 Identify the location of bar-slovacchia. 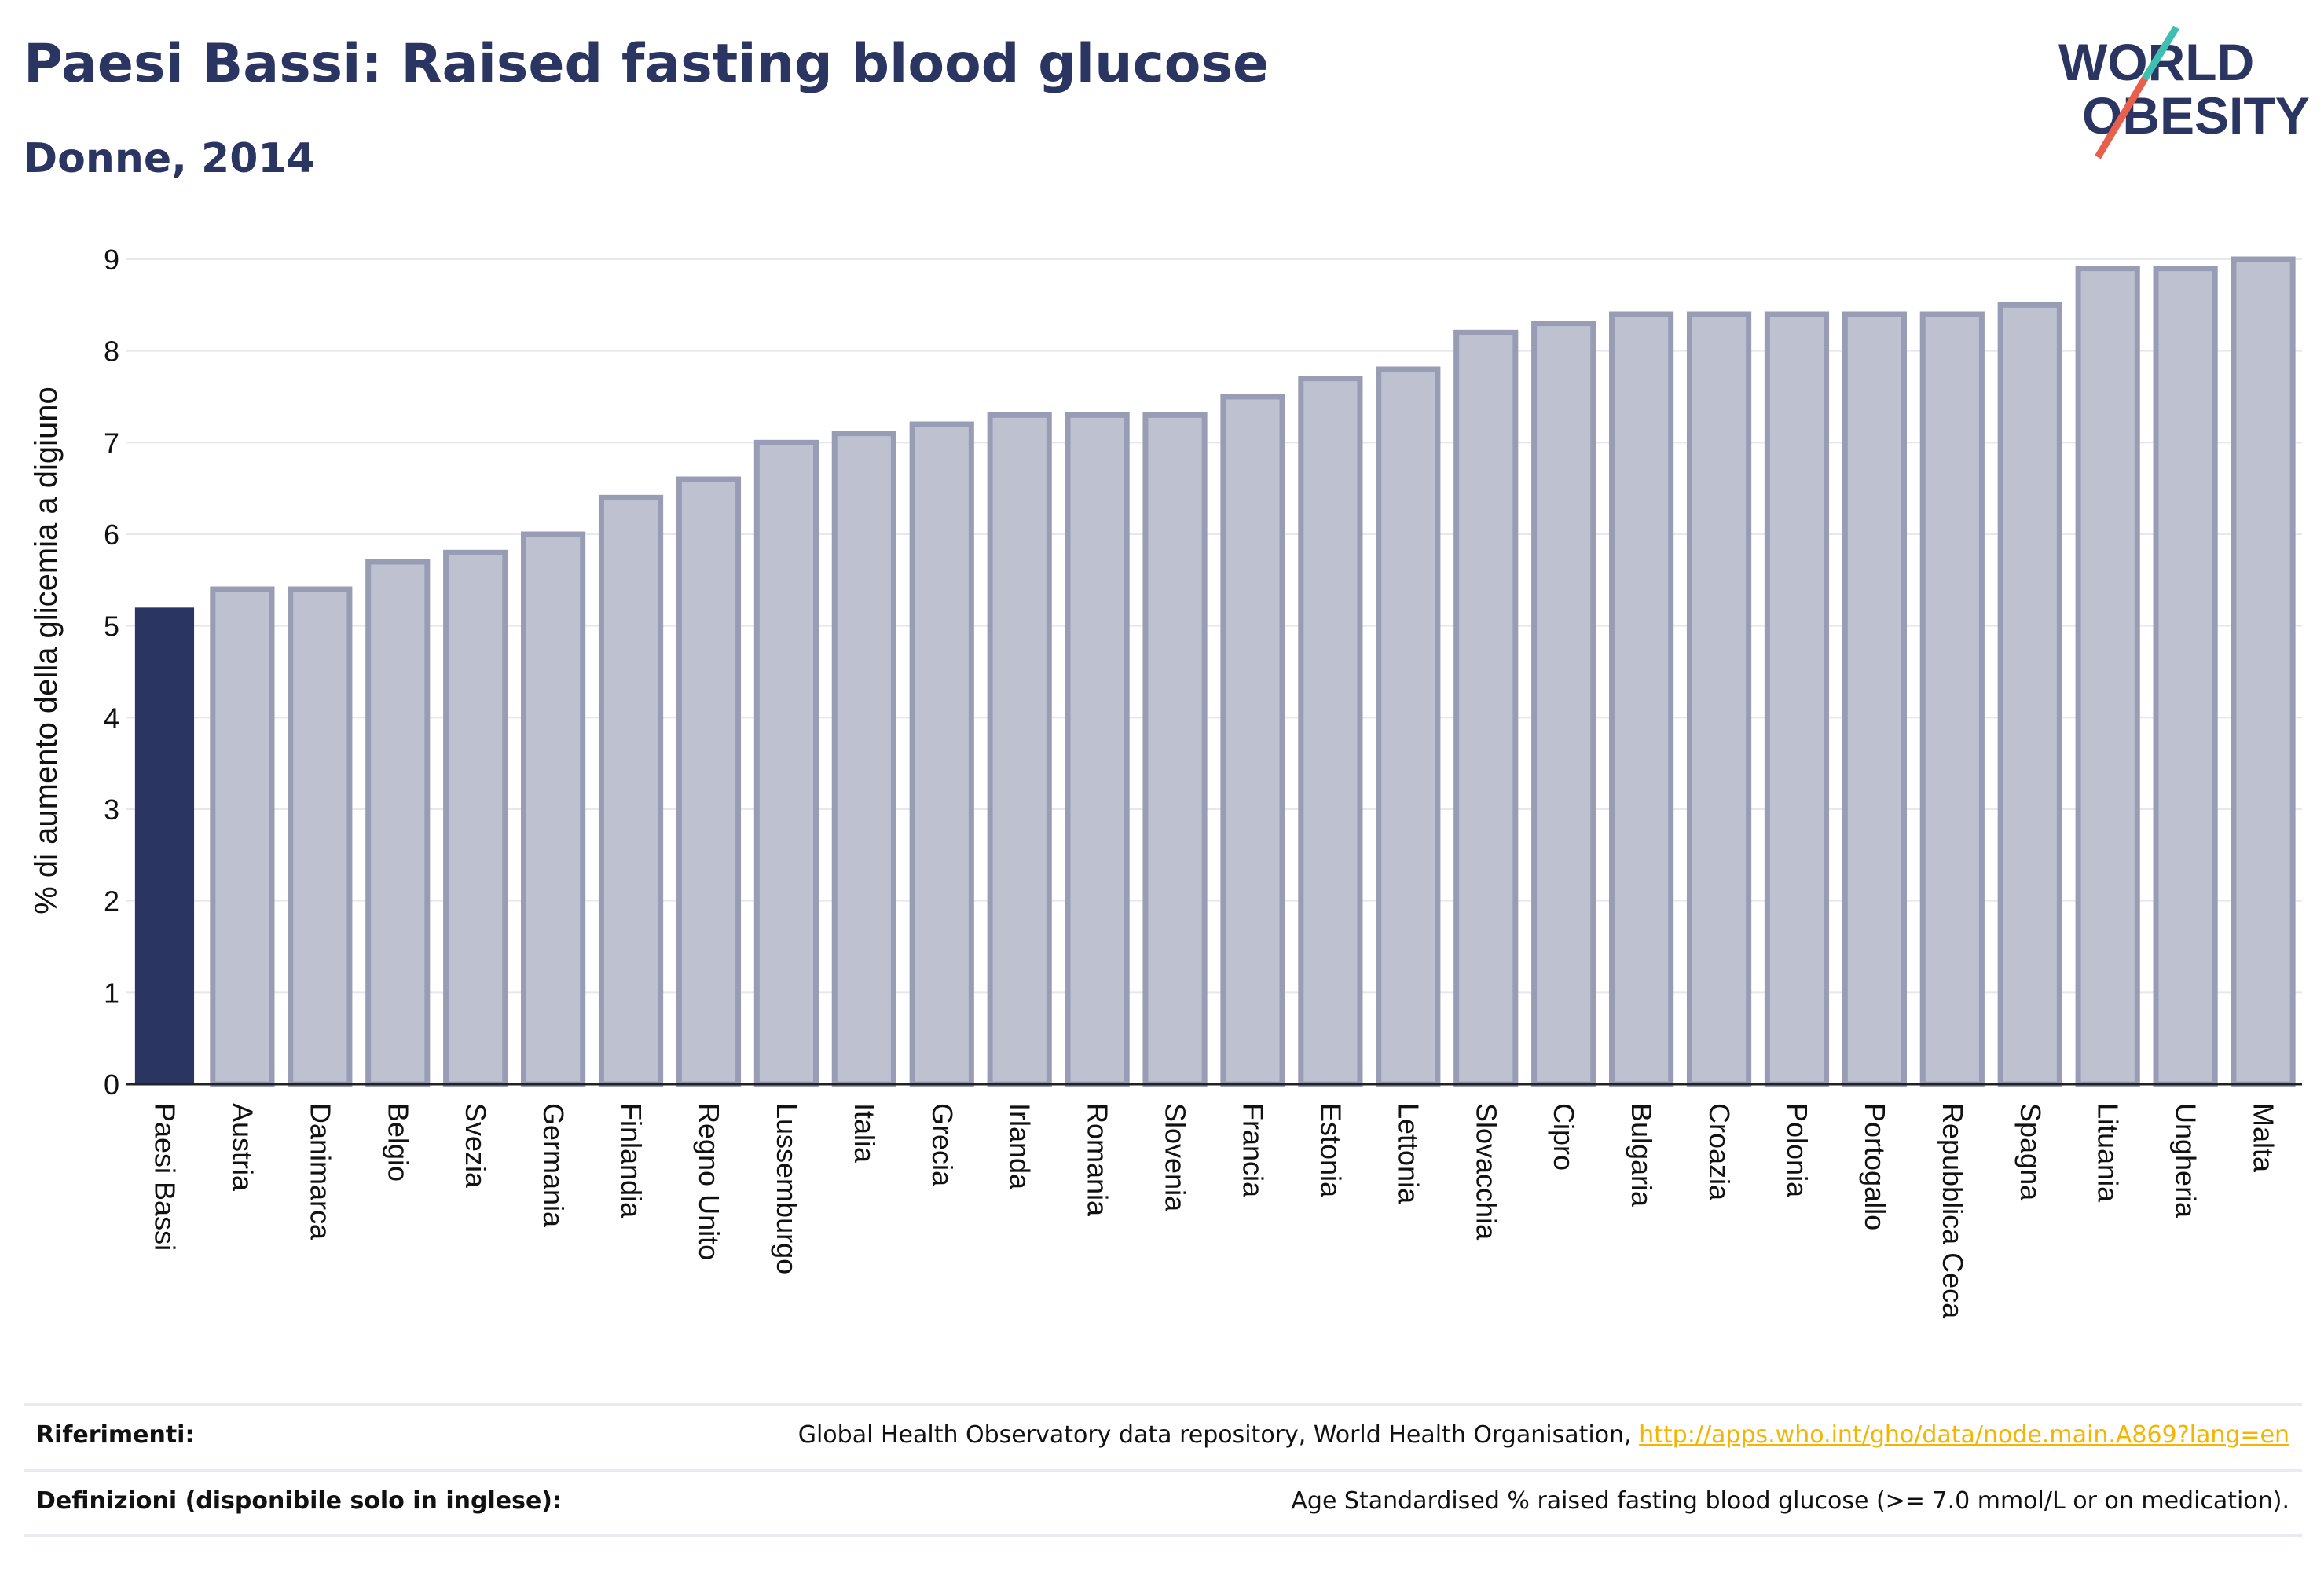
(1486, 708).